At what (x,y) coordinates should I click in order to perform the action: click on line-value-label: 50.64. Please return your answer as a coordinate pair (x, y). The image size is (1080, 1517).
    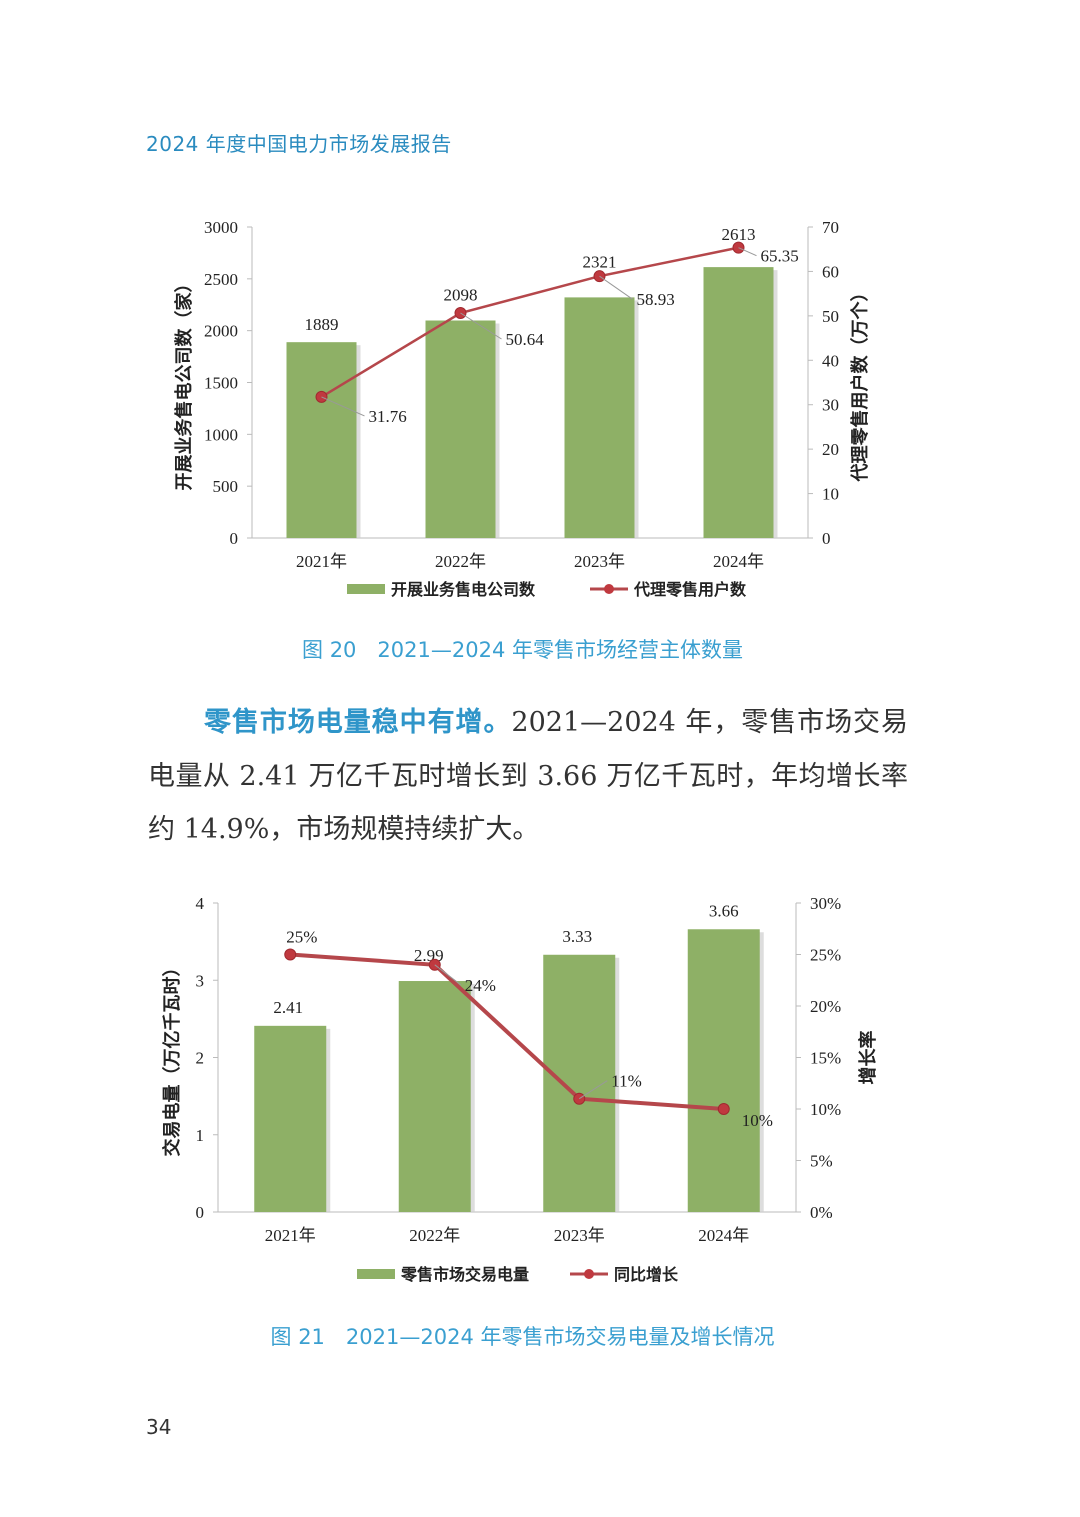
    Looking at the image, I should click on (525, 339).